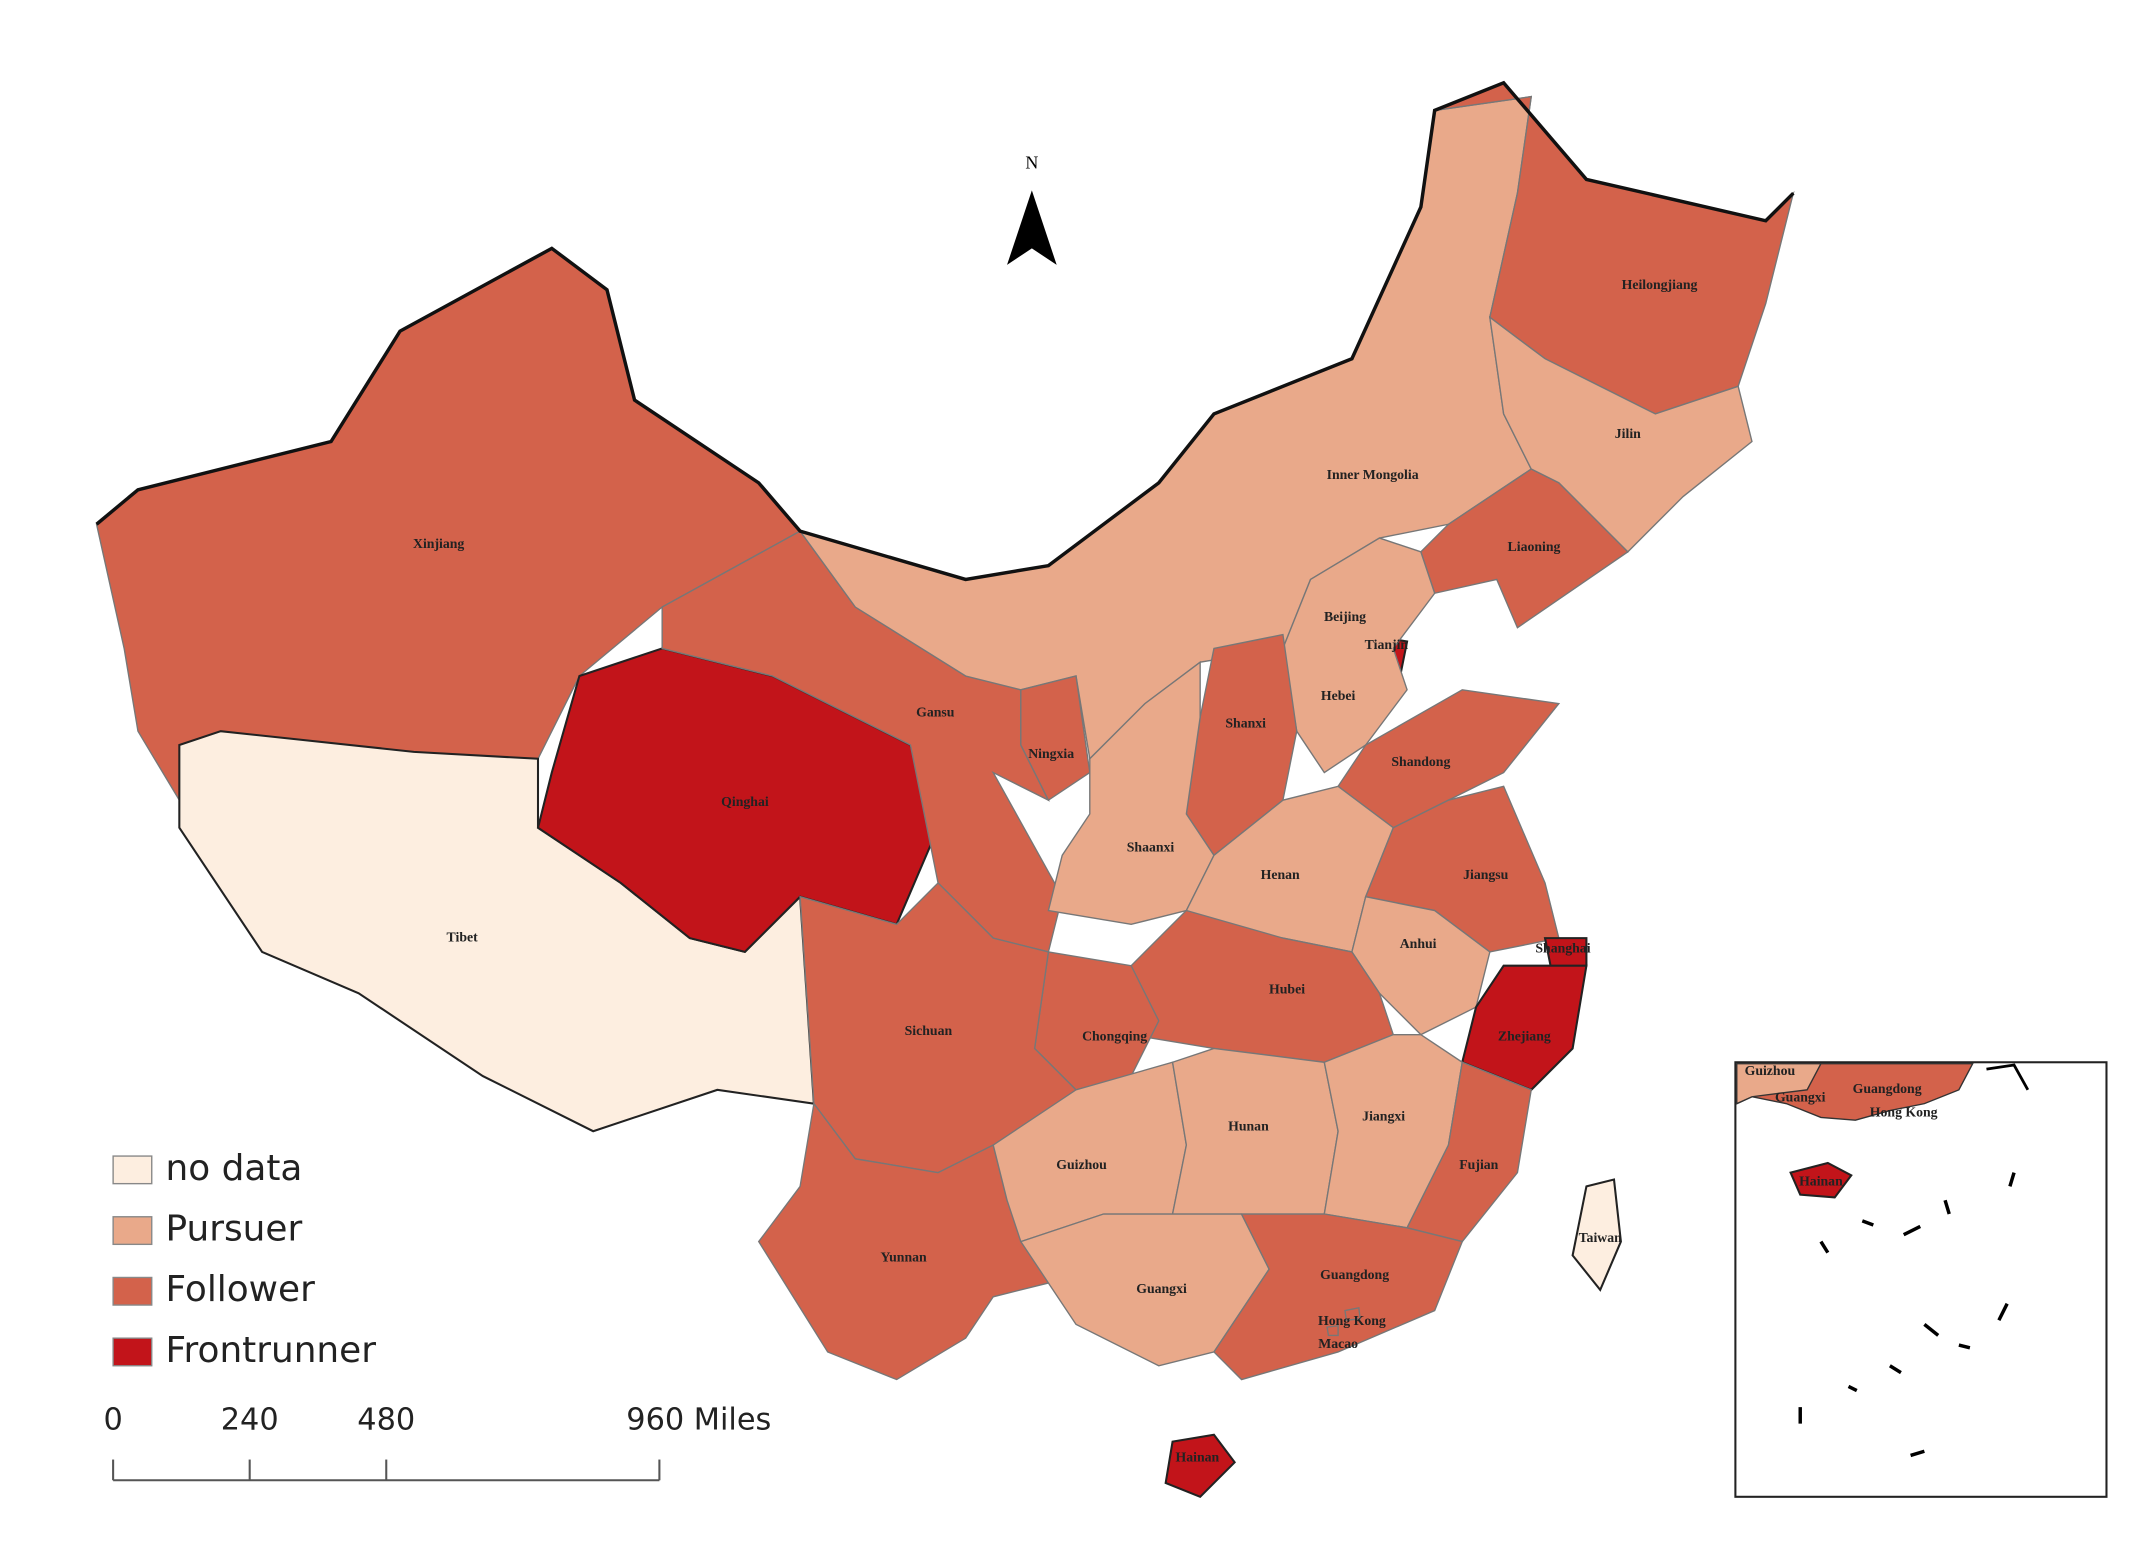  Describe the element at coordinates (1600, 1237) in the screenshot. I see `province-label: Taiwan` at that location.